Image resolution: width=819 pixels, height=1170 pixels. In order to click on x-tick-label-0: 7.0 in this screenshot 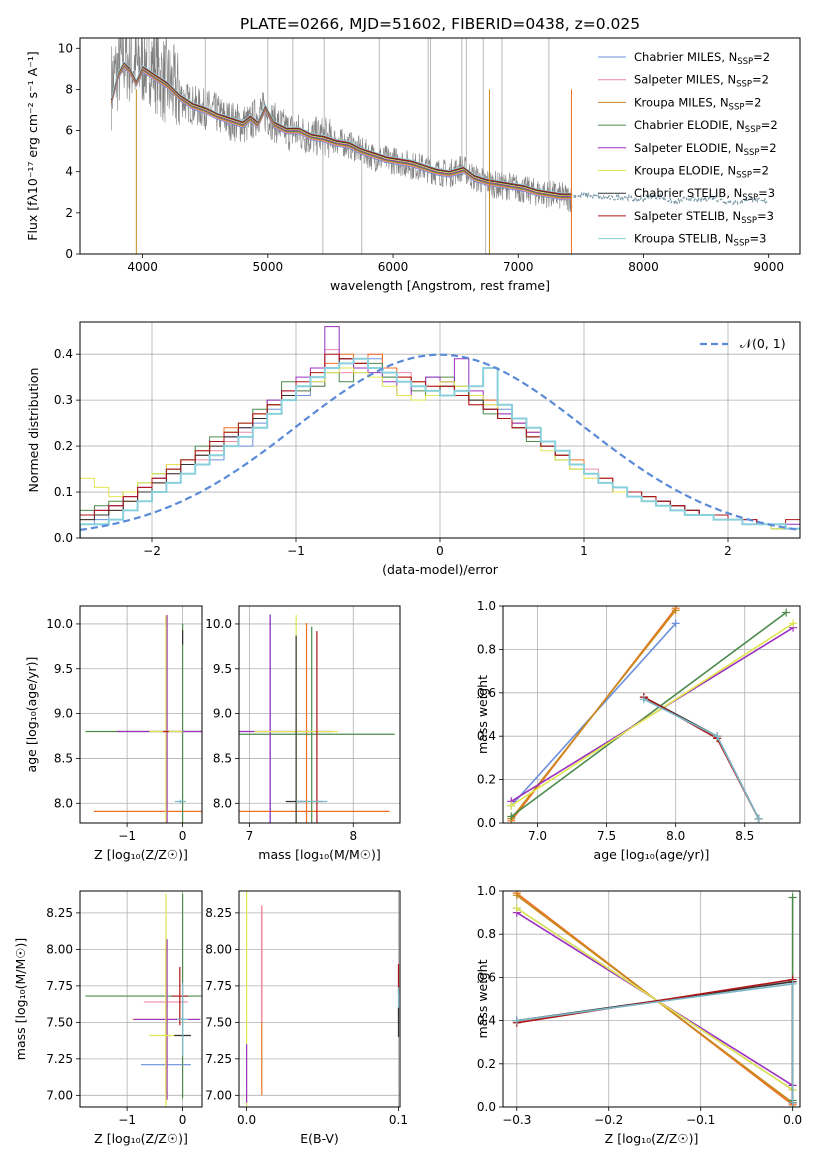, I will do `click(537, 836)`.